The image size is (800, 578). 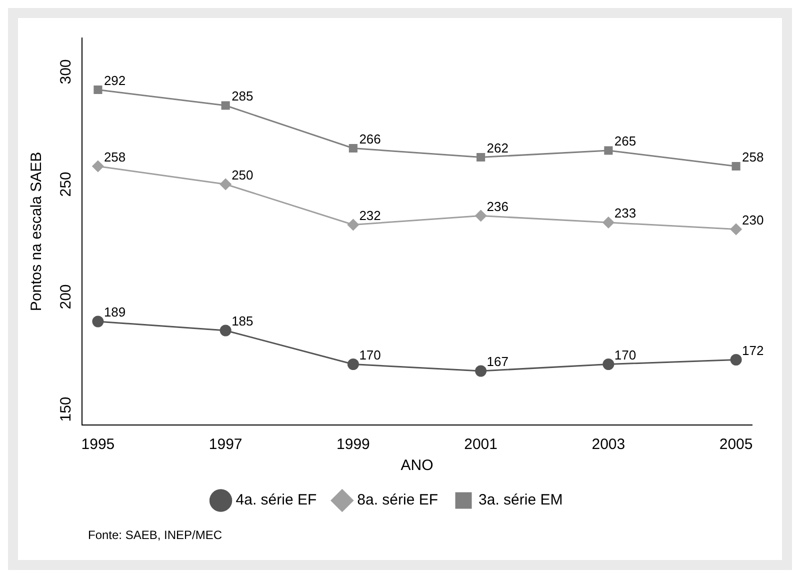 What do you see at coordinates (417, 465) in the screenshot?
I see `x-axis-title: ANO` at bounding box center [417, 465].